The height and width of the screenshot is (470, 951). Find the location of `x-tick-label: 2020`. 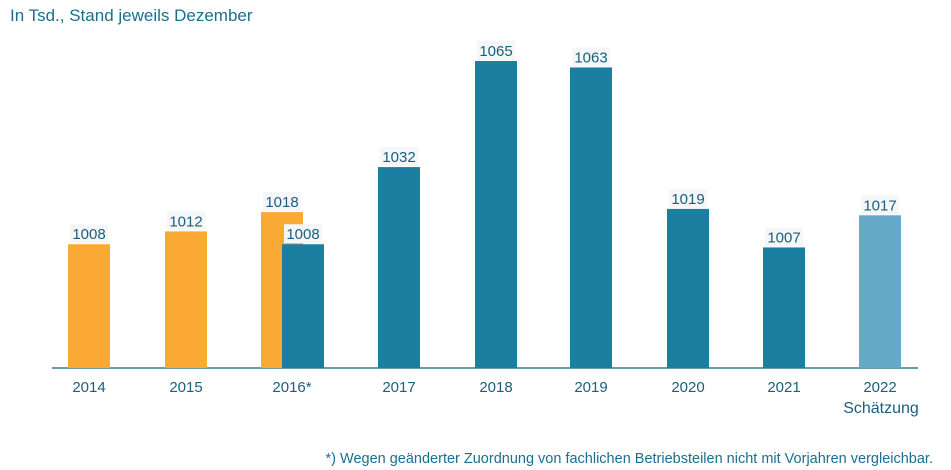

x-tick-label: 2020 is located at coordinates (687, 387).